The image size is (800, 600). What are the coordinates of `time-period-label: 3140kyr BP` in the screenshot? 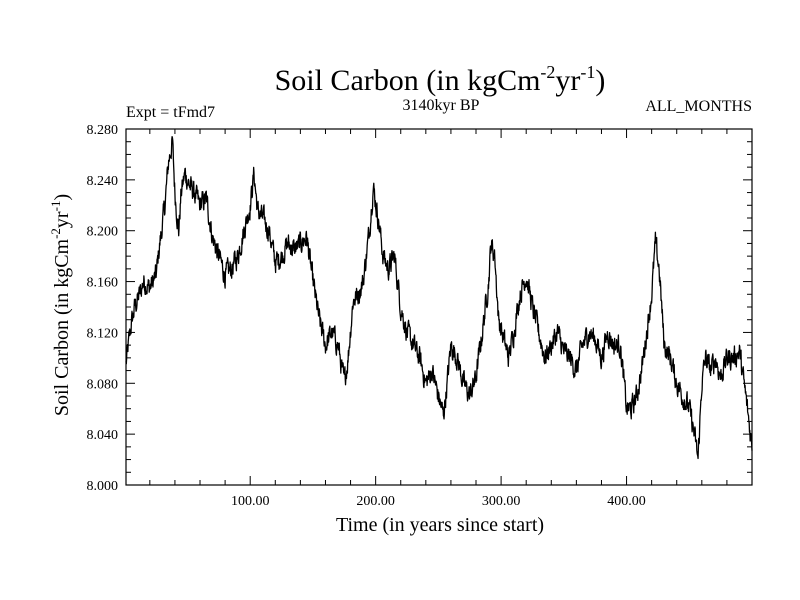 It's located at (441, 105).